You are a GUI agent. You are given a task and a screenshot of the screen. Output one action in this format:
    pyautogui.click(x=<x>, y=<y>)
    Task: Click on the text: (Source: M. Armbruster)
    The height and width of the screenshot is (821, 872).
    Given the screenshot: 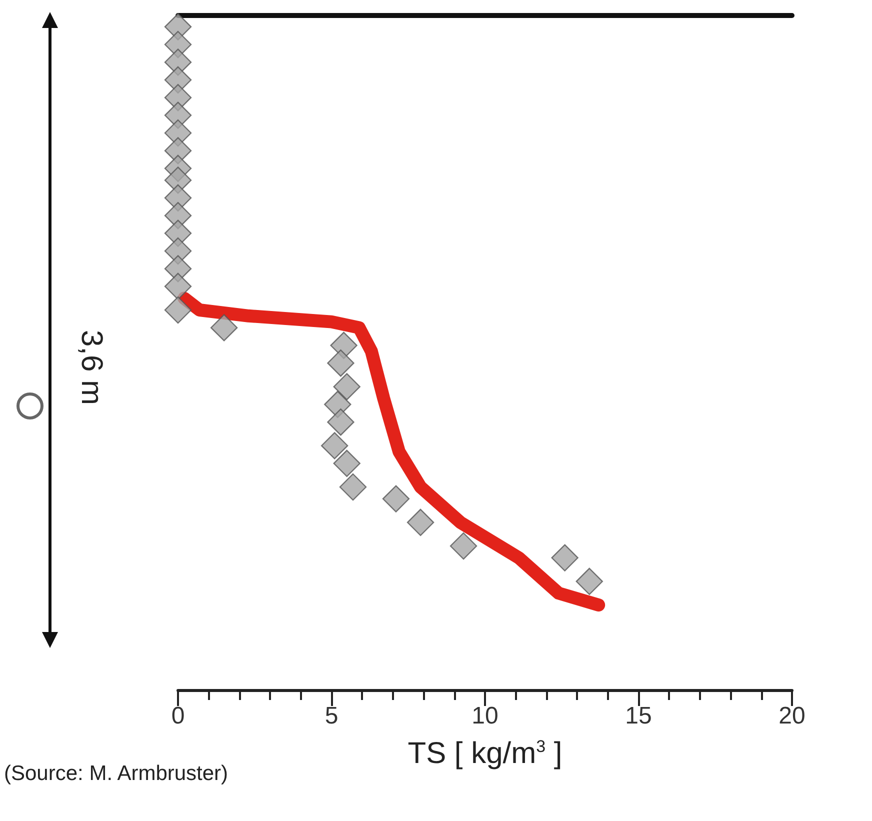 What is the action you would take?
    pyautogui.click(x=116, y=774)
    